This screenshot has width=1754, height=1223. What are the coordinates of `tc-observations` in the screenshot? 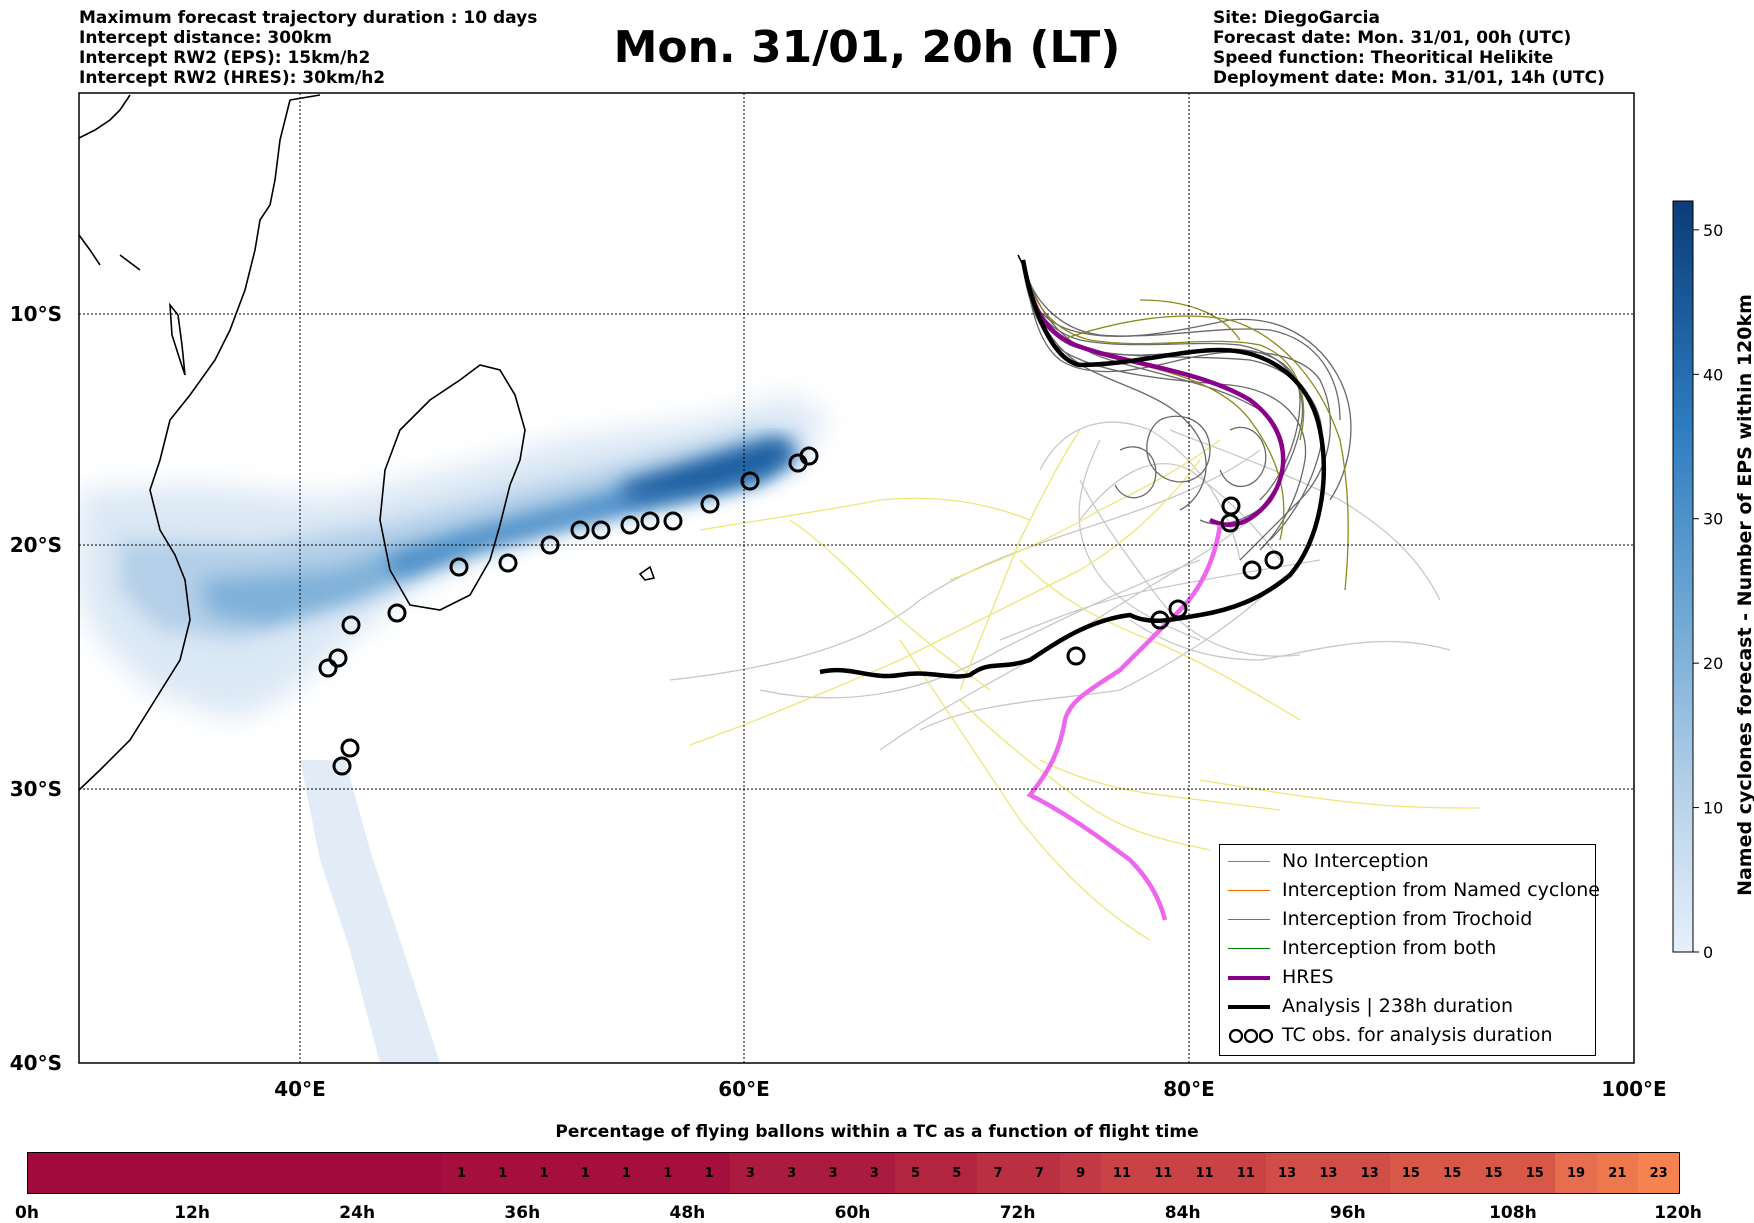 It's located at (801, 611).